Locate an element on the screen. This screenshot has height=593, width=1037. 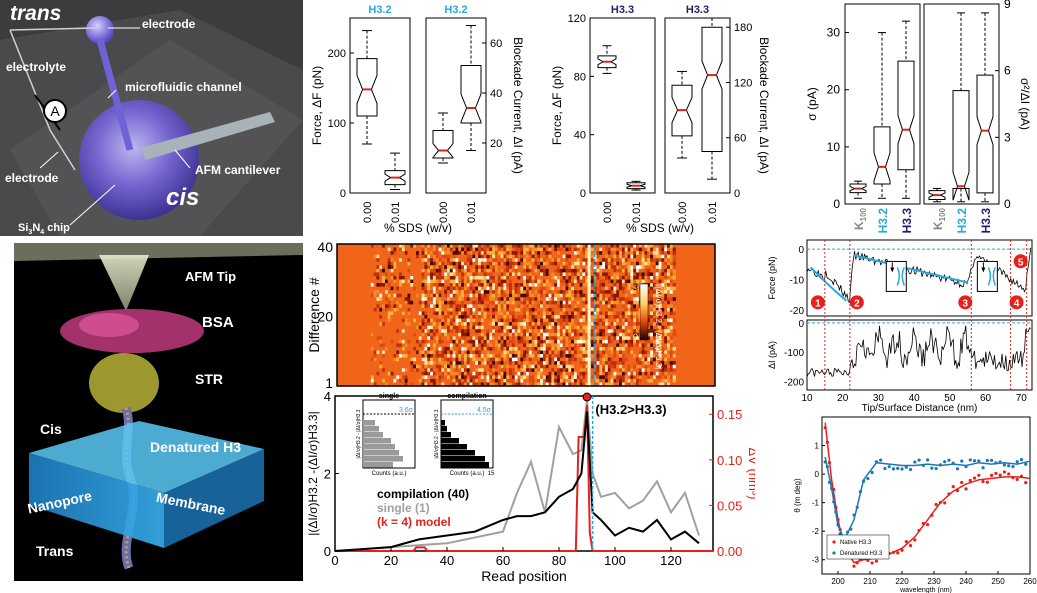
right-tick-label: 20 is located at coordinates (496, 144).